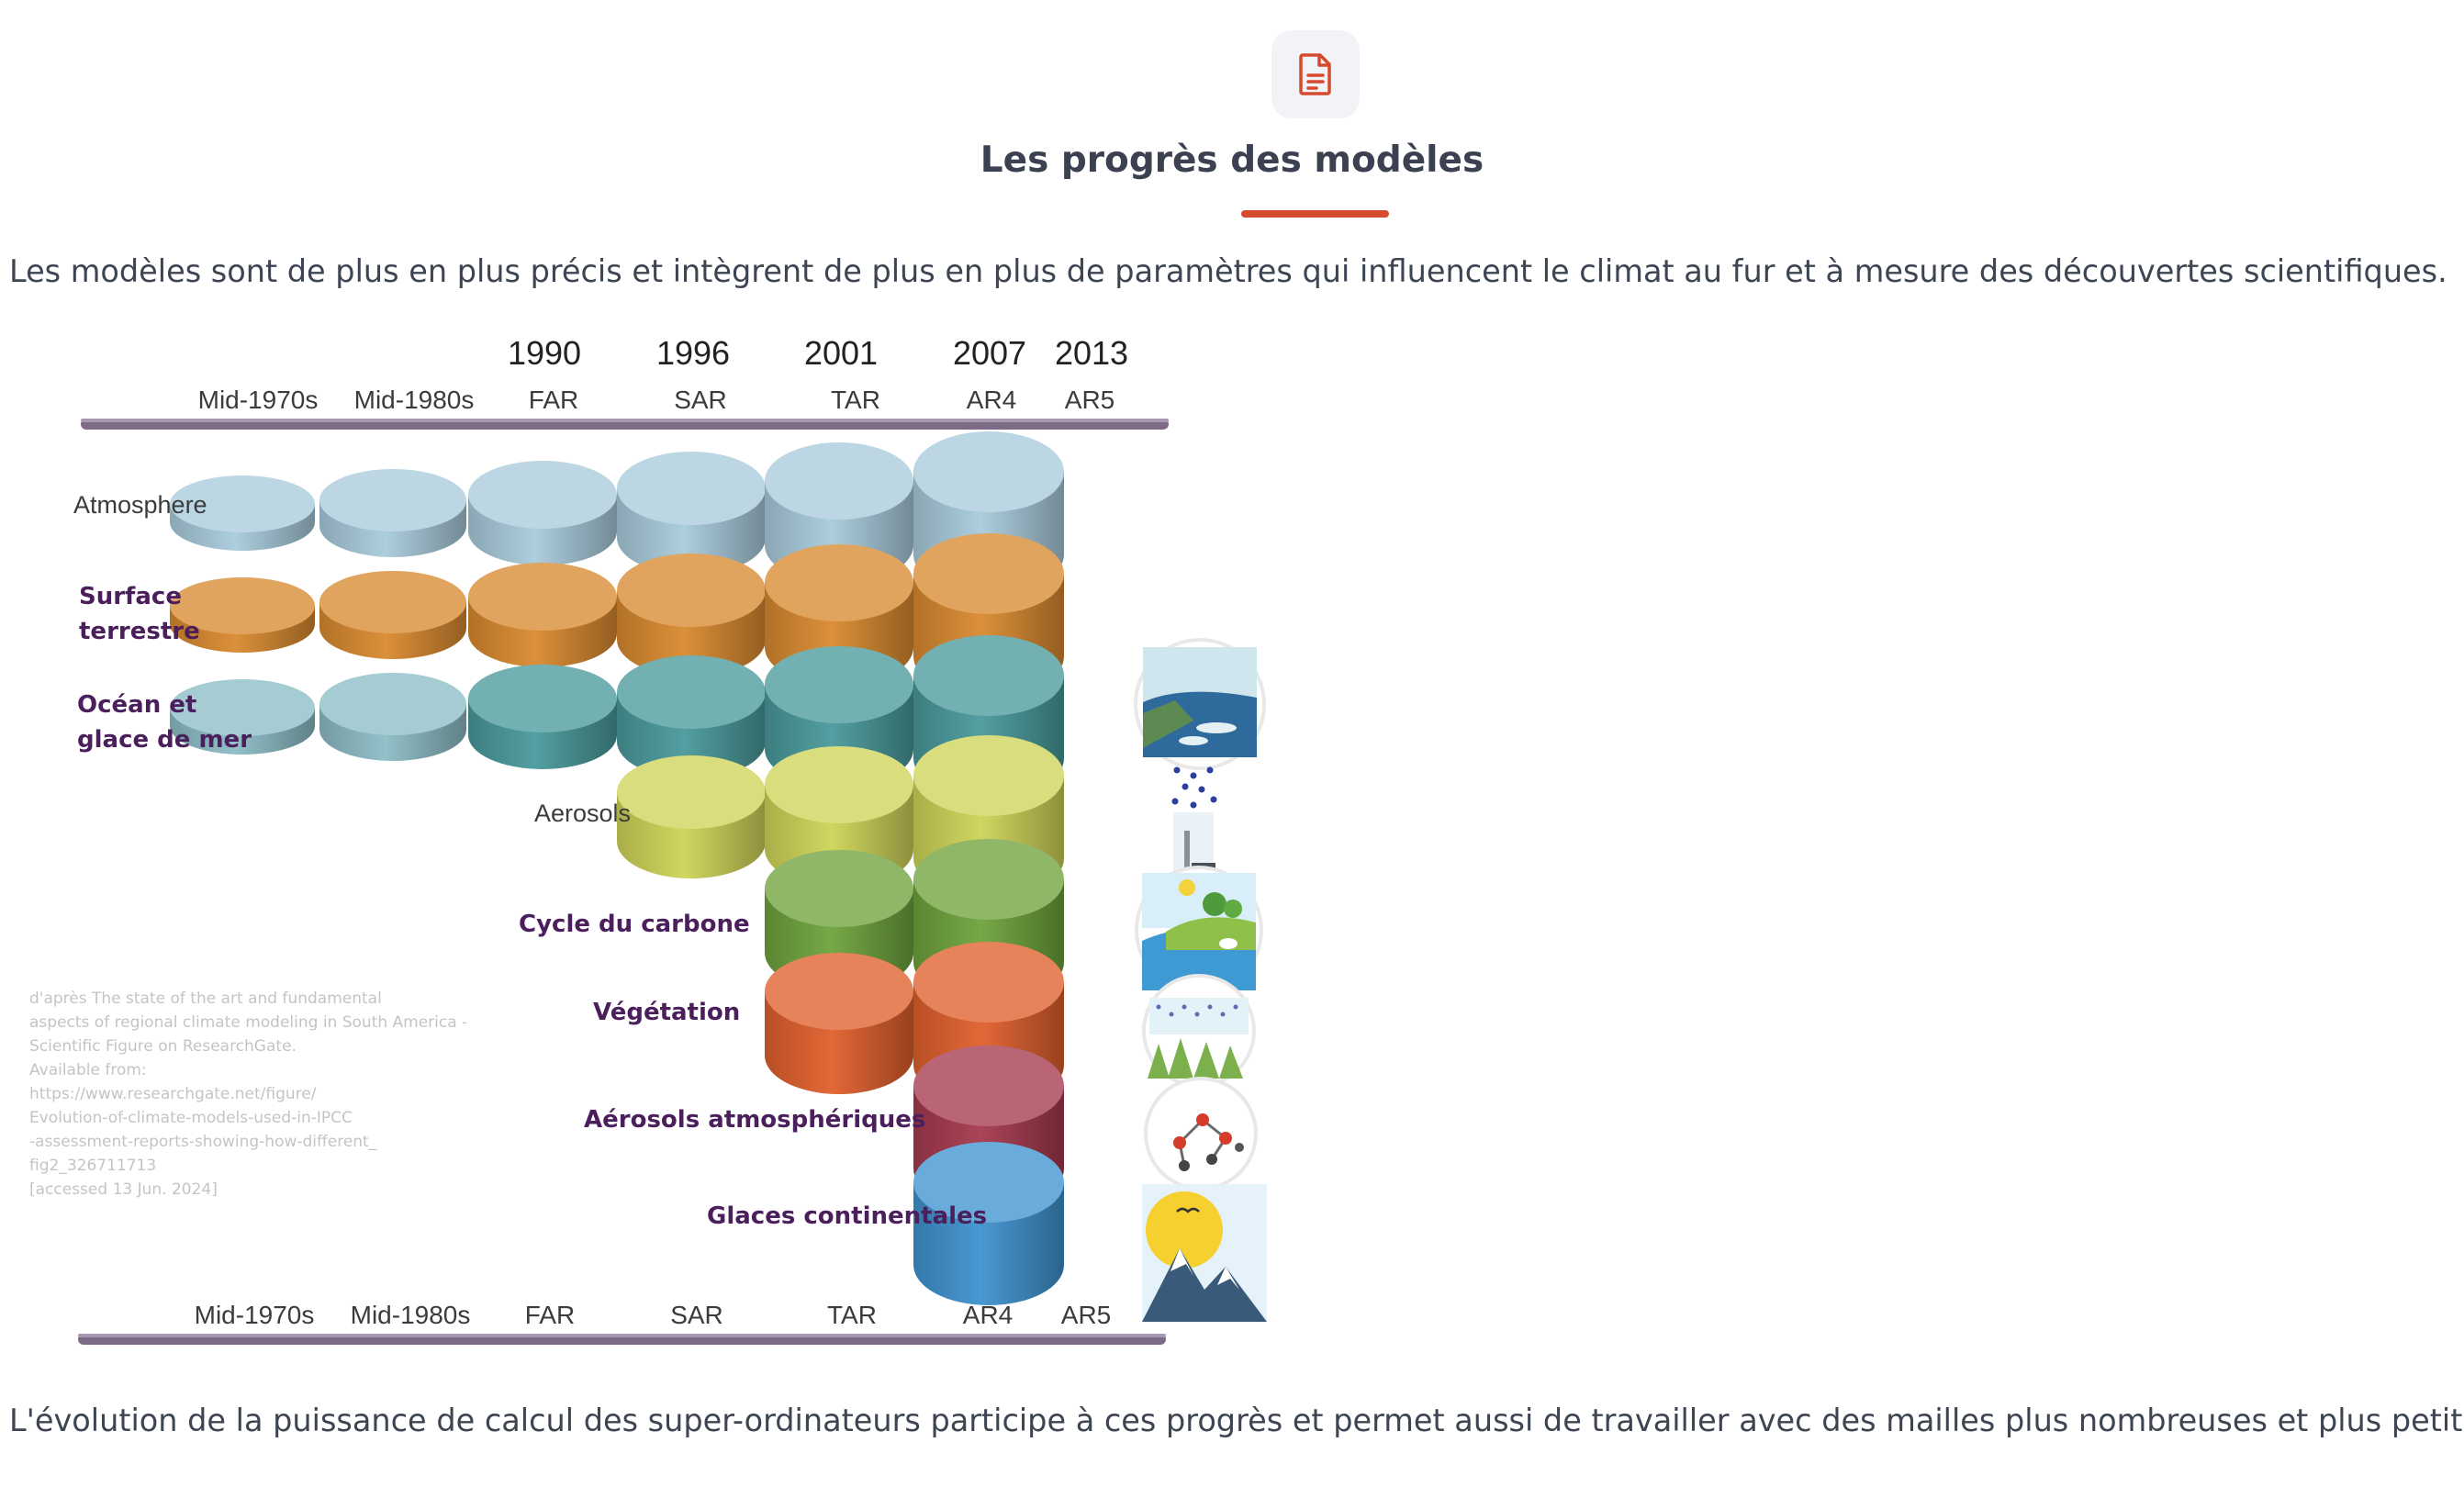 This screenshot has width=2464, height=1487. I want to click on row-label: Surface, so click(130, 596).